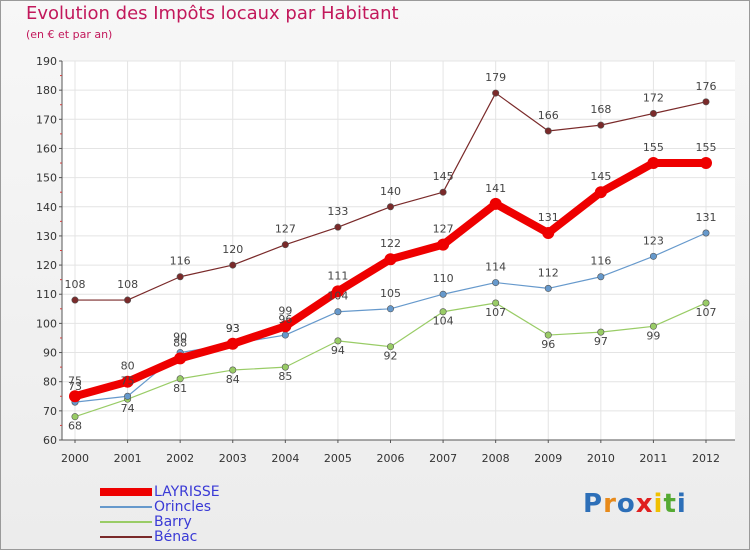  Describe the element at coordinates (176, 536) in the screenshot. I see `legend-label-benac: Bénac` at that location.